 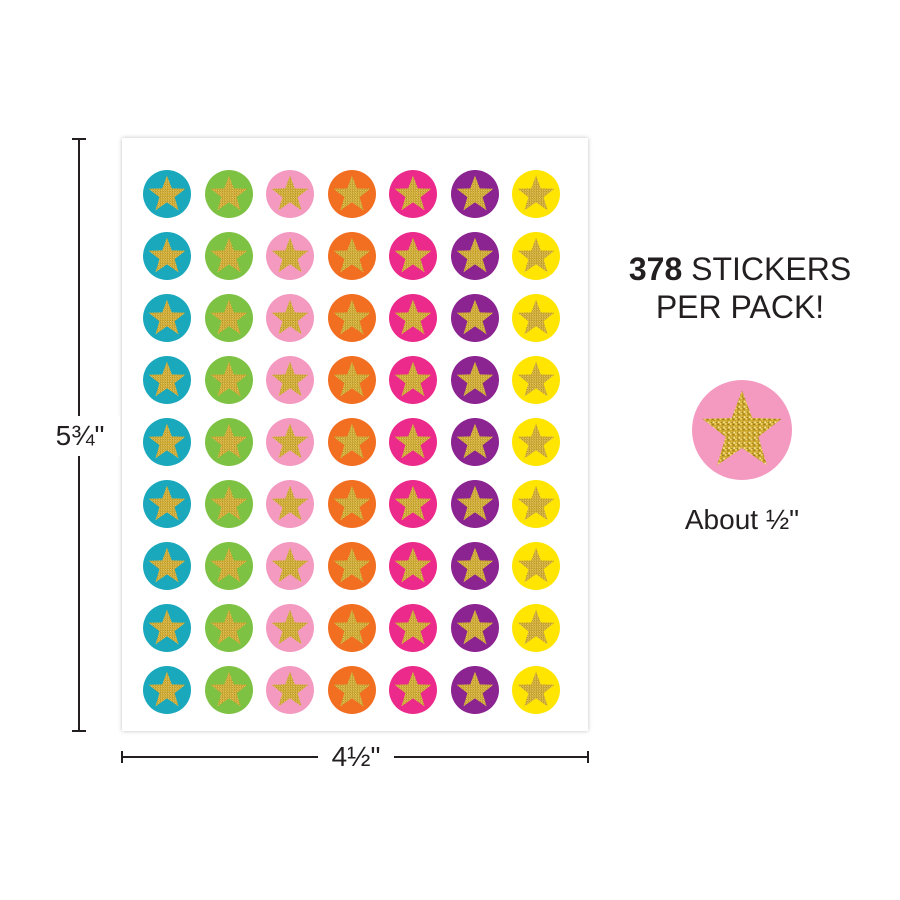 What do you see at coordinates (767, 269) in the screenshot?
I see `pack-count-suffix: STICKERS` at bounding box center [767, 269].